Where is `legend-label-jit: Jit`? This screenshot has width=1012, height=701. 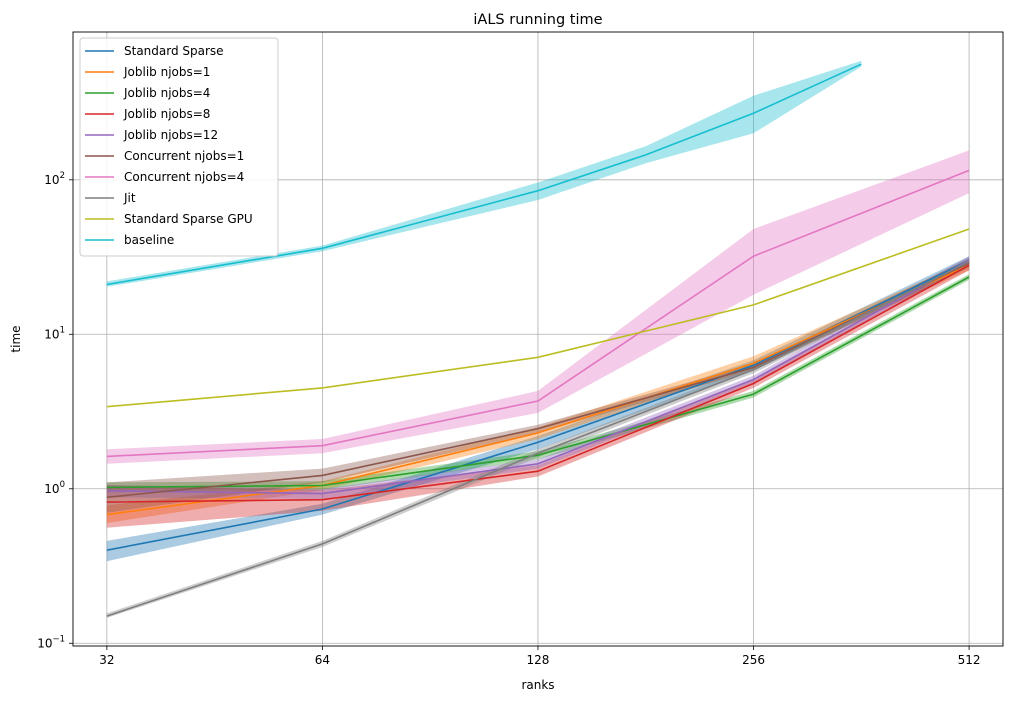
legend-label-jit: Jit is located at coordinates (129, 198).